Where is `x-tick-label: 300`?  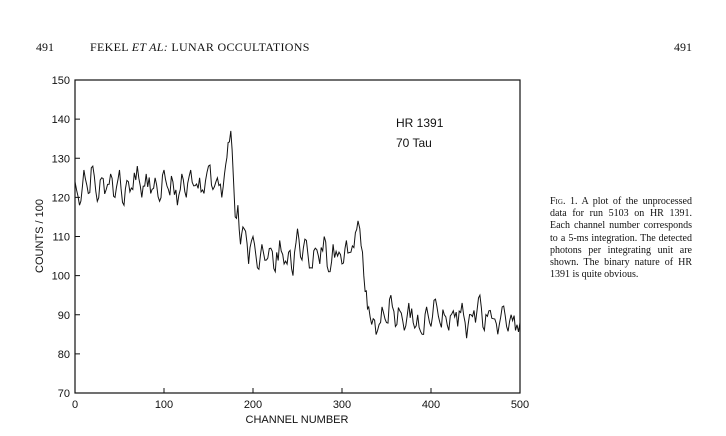 x-tick-label: 300 is located at coordinates (342, 405).